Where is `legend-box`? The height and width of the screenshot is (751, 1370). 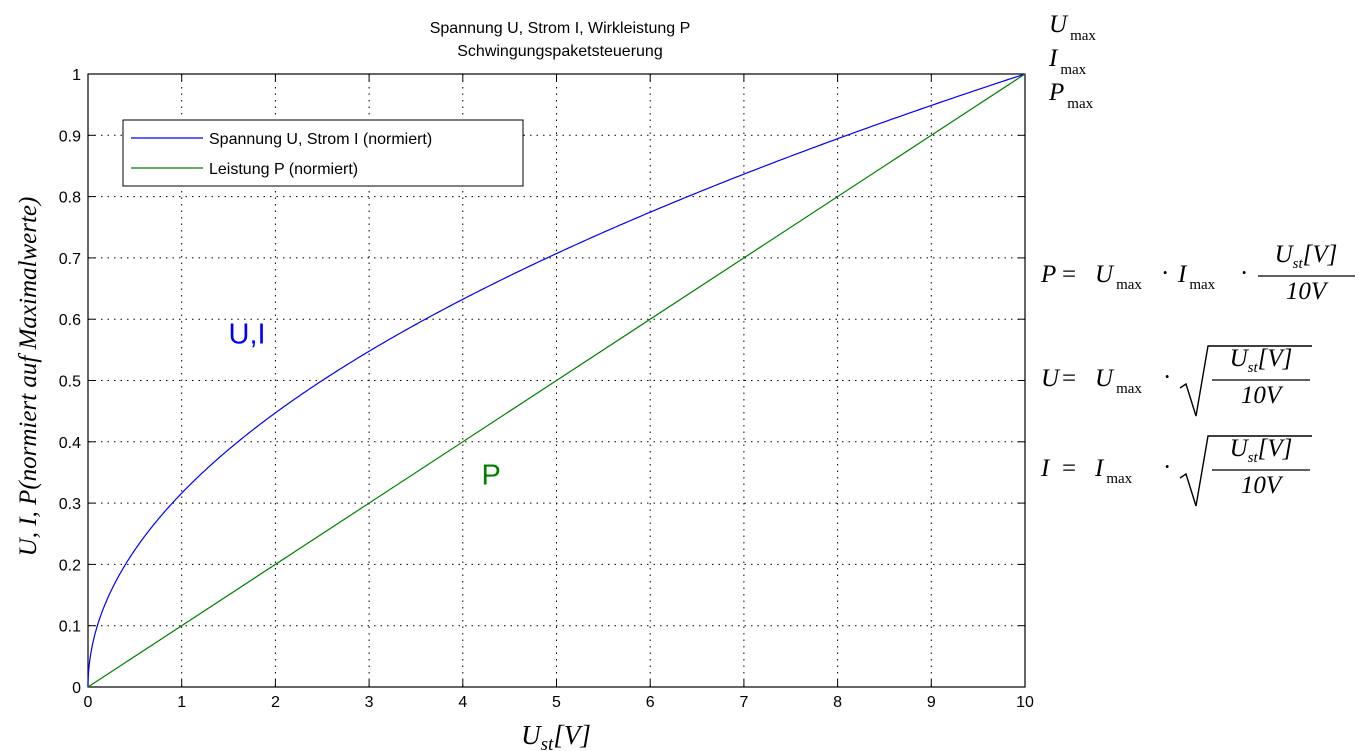
legend-box is located at coordinates (323, 153).